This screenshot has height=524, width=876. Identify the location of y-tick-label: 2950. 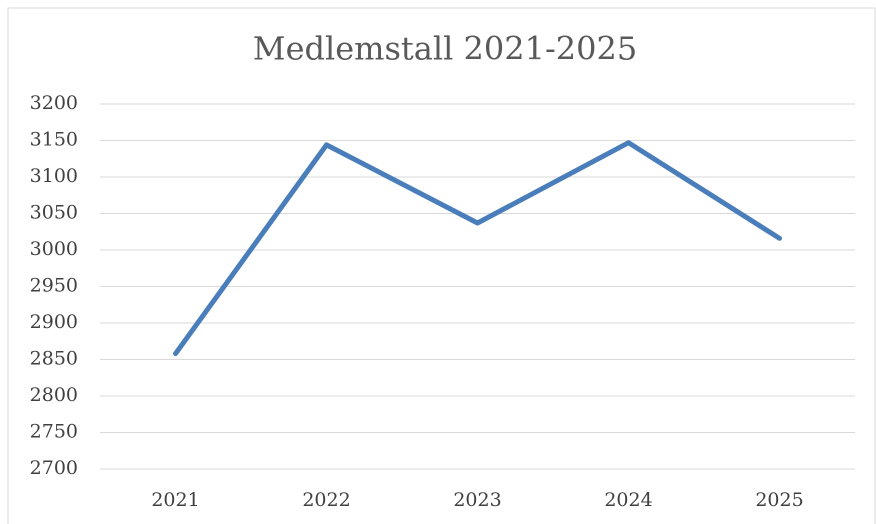
(54, 286).